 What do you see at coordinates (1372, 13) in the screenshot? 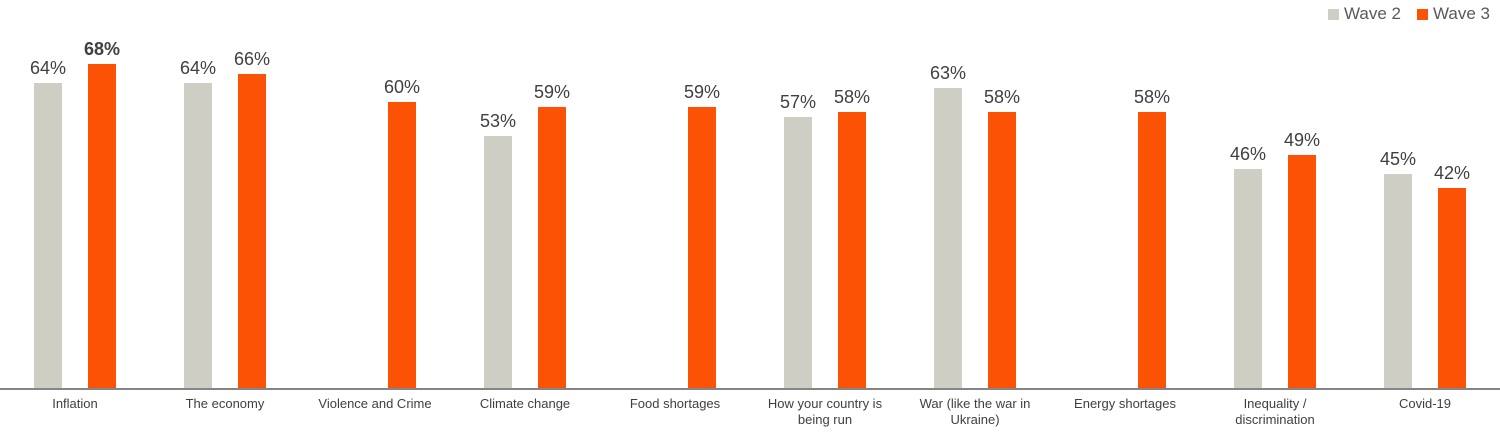
I see `legend-label: Wave 2` at bounding box center [1372, 13].